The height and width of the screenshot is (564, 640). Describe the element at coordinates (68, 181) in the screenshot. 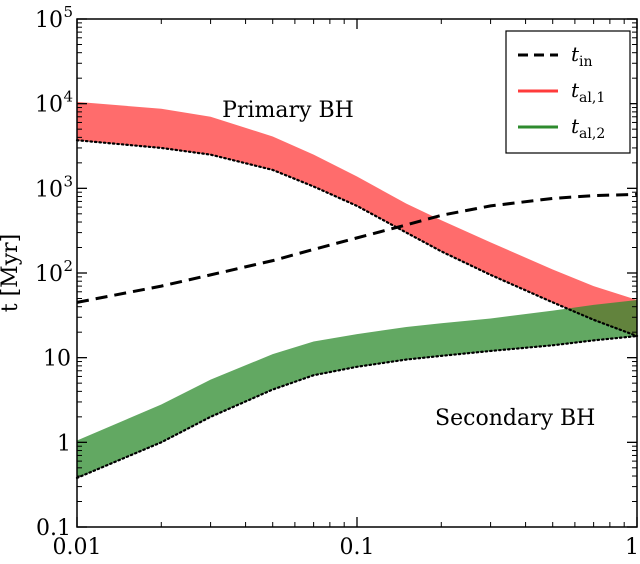

I see `y-tick-exponent: 3` at that location.